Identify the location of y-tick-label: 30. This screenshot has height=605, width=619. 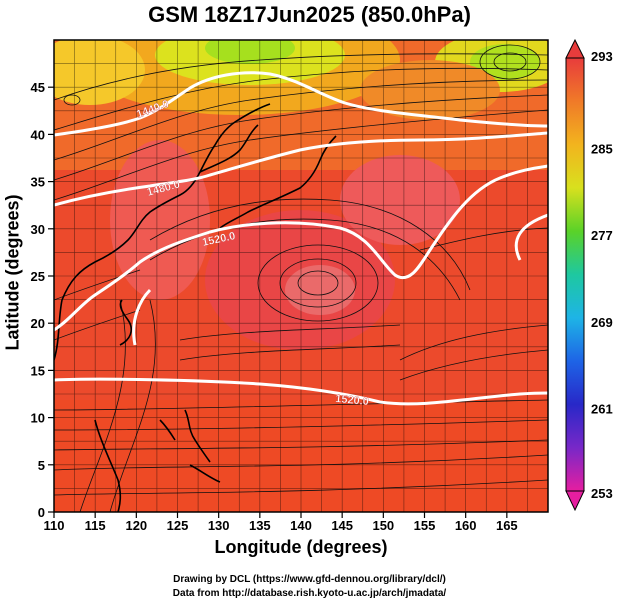
(38, 229).